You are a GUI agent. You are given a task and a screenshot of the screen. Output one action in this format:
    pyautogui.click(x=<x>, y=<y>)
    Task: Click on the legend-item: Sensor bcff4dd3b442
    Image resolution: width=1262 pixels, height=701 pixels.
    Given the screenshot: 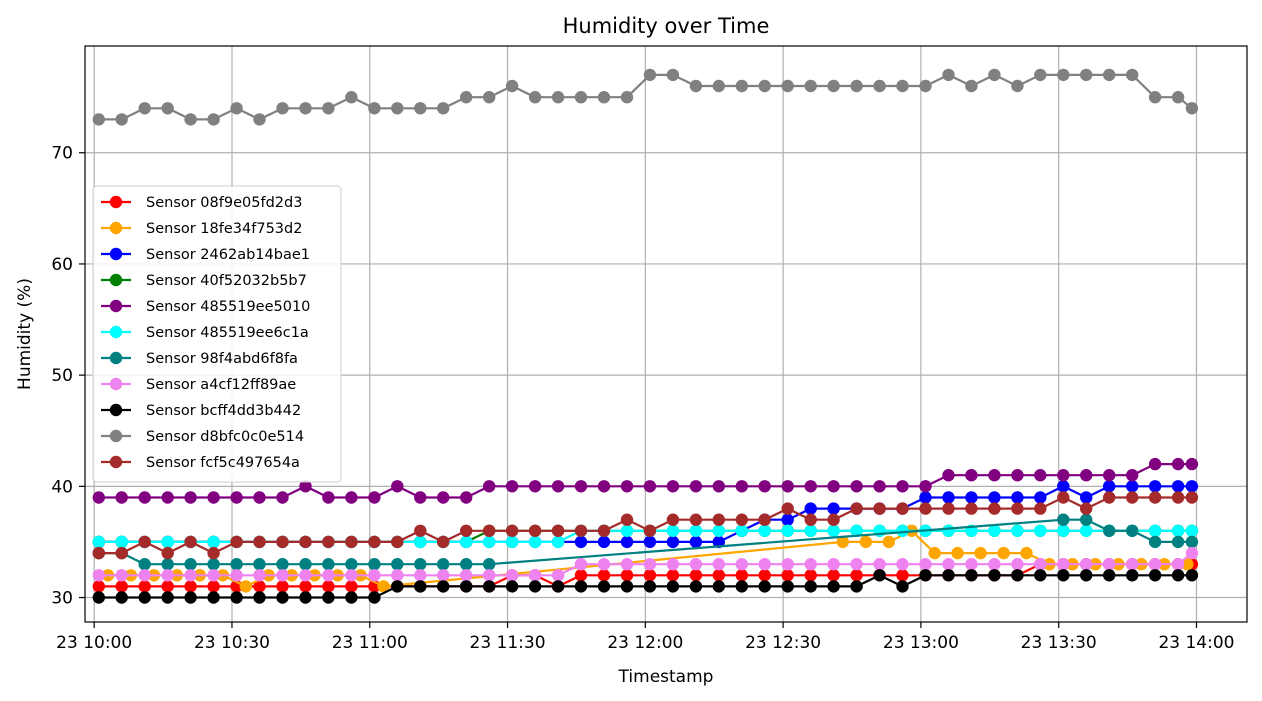 What is the action you would take?
    pyautogui.click(x=201, y=411)
    